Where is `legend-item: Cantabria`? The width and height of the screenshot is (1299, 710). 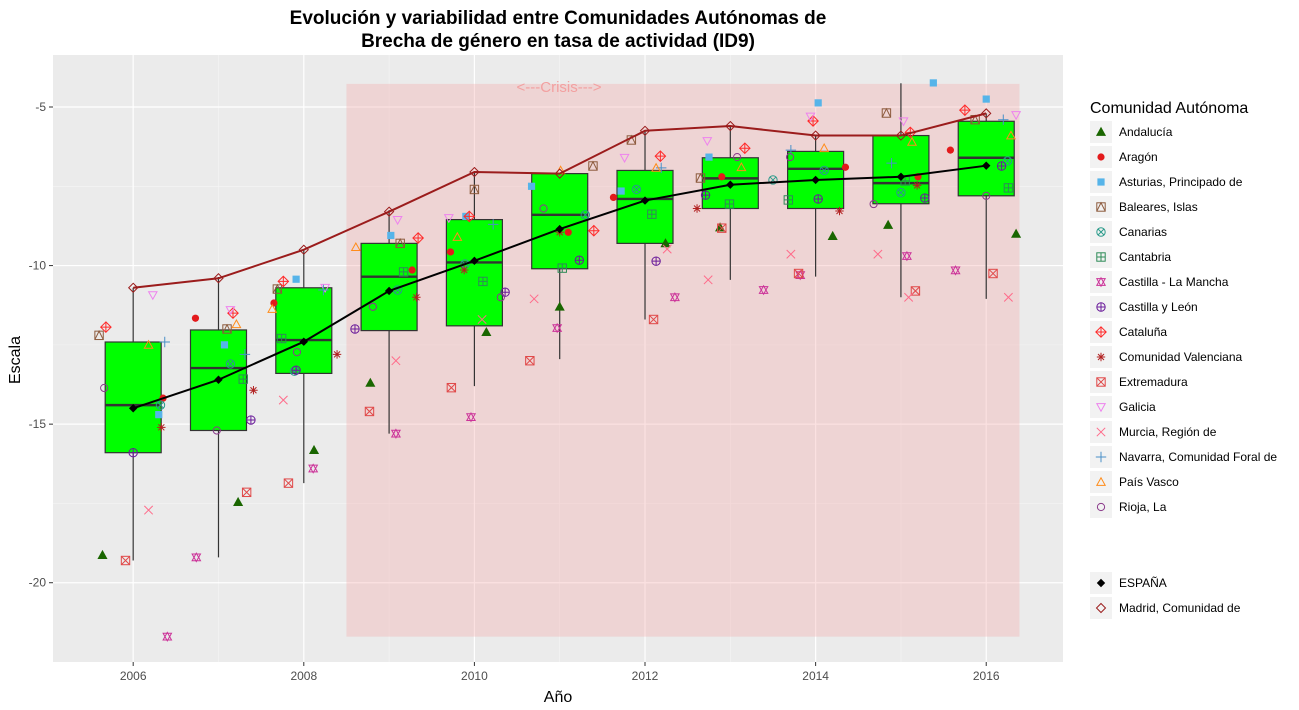
legend-item: Cantabria is located at coordinates (1130, 257).